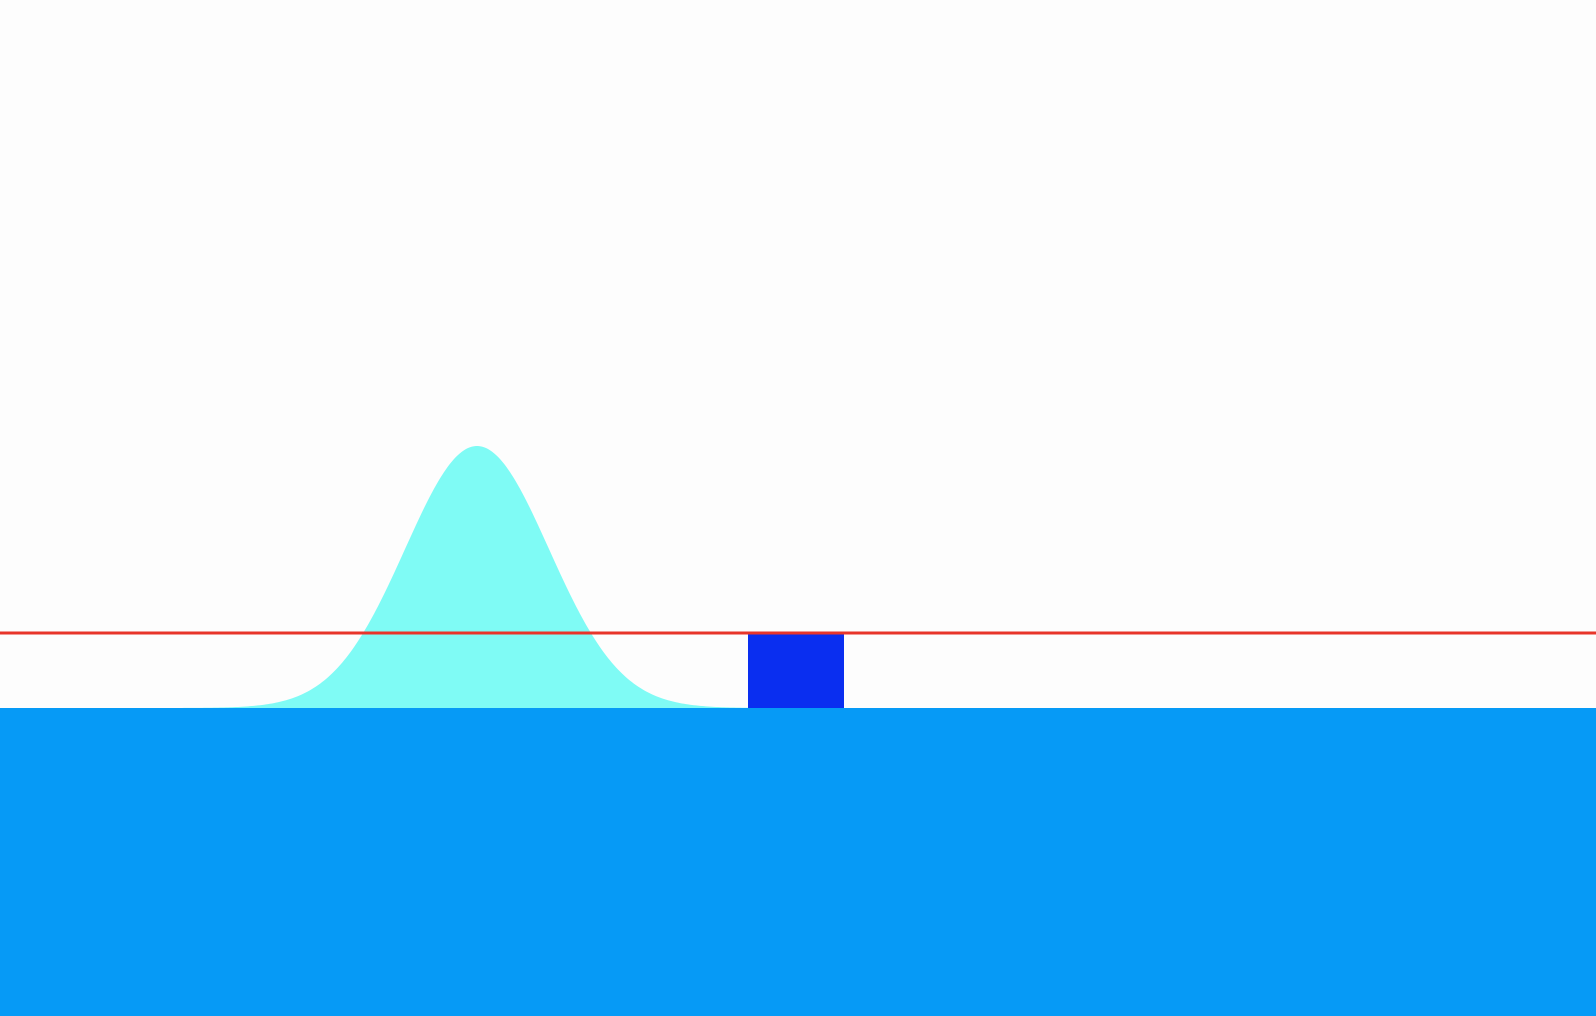 The width and height of the screenshot is (1596, 1016). I want to click on potential-barrier, so click(796, 671).